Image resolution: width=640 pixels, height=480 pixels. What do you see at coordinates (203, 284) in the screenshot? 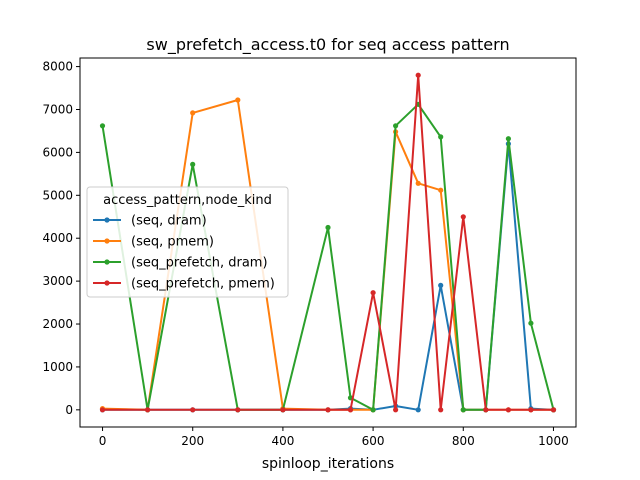
I see `legend-label: (seq_prefetch, pmem)` at bounding box center [203, 284].